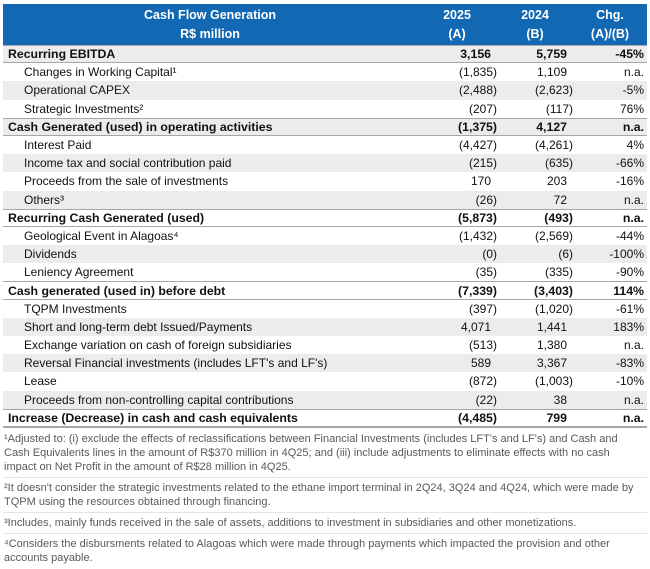 The width and height of the screenshot is (650, 569). I want to click on value-2024: (1,003), so click(553, 381).